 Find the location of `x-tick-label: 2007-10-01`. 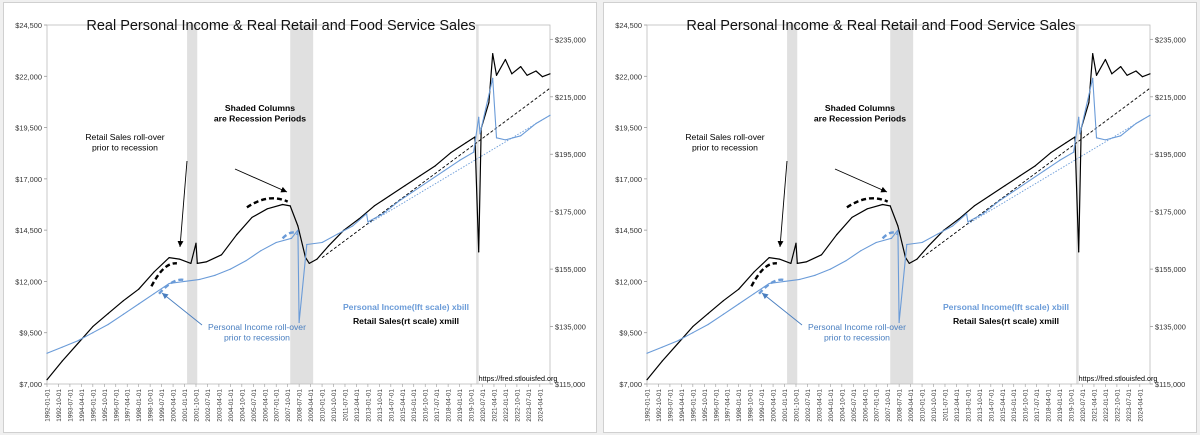

x-tick-label: 2007-10-01 is located at coordinates (288, 405).